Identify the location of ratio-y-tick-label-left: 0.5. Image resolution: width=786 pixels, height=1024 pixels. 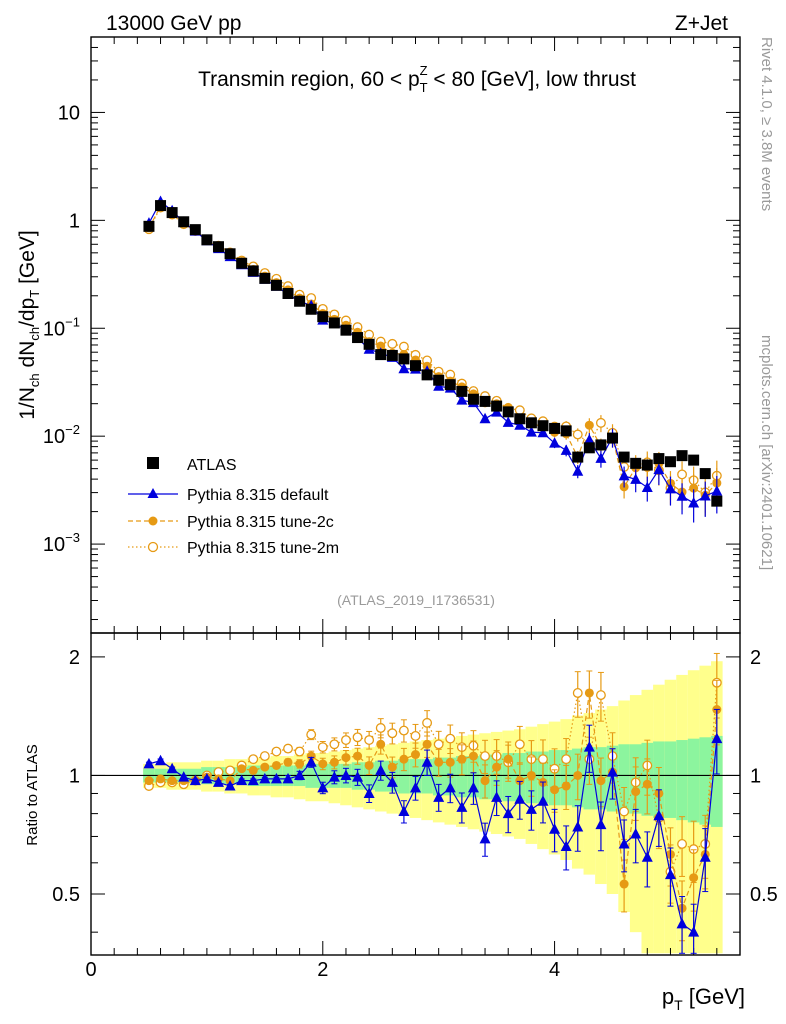
(66, 895).